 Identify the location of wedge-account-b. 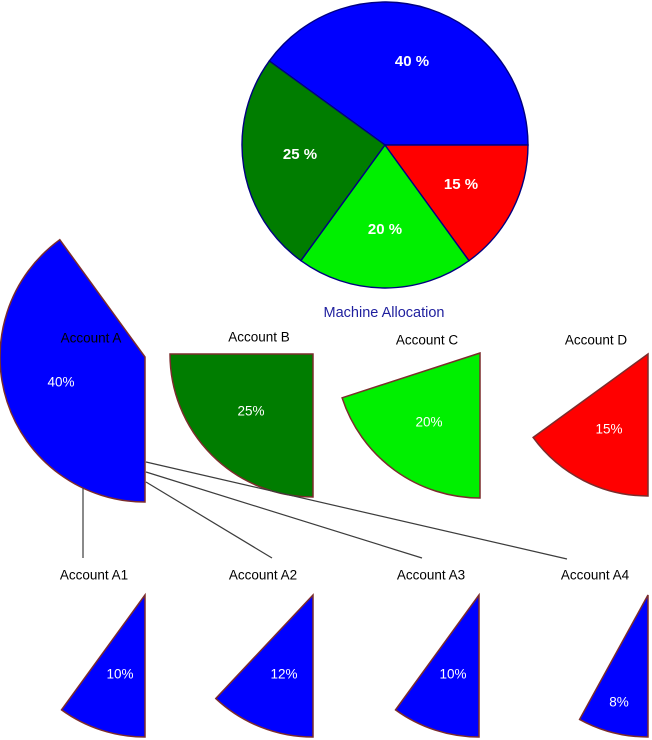
(241, 425).